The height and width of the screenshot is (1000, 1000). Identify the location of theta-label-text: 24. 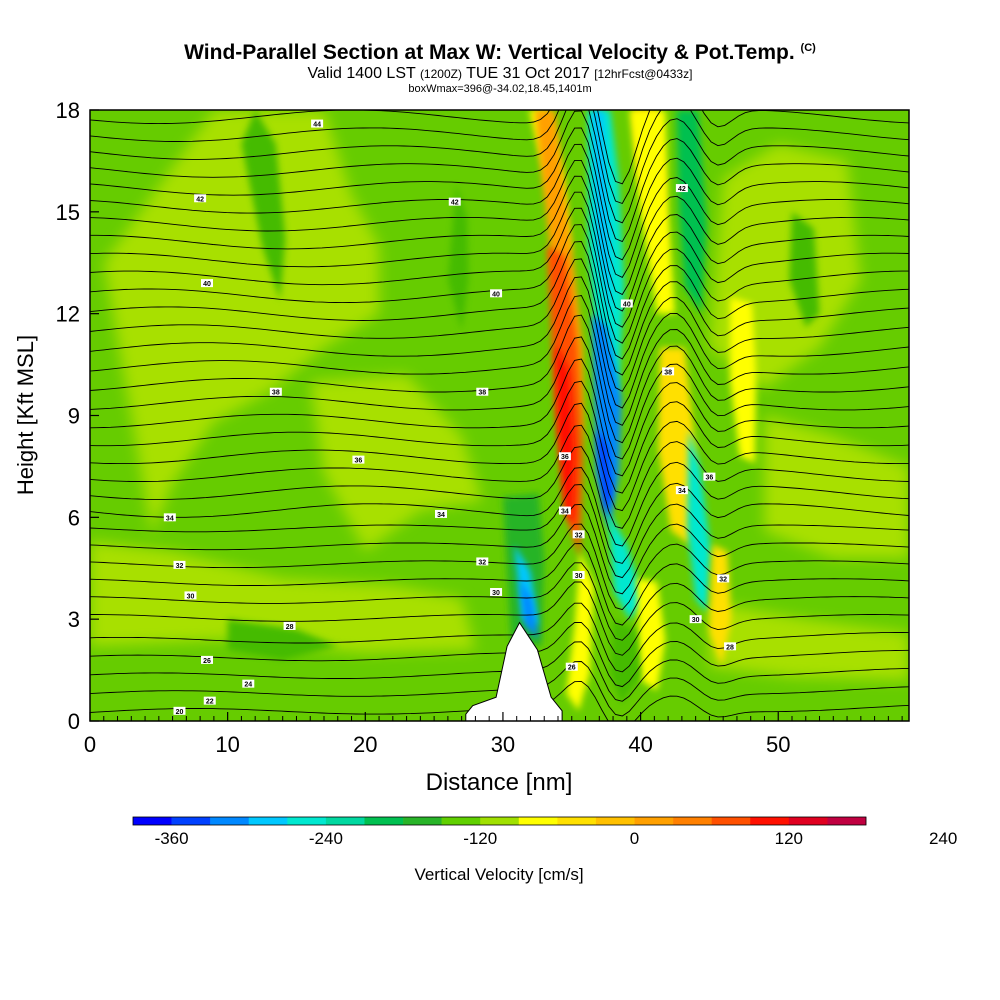
(248, 685).